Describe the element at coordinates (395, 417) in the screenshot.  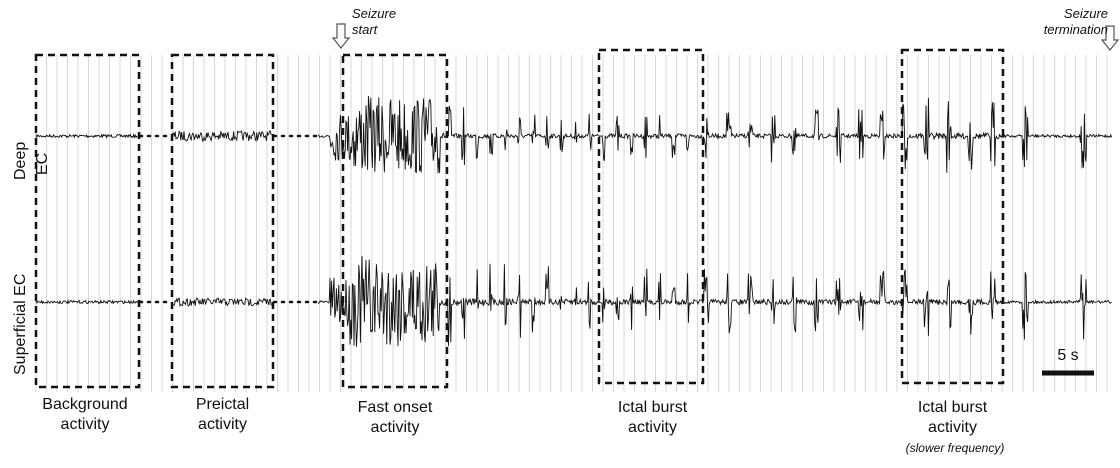
I see `box-label-fast-onset: Fast onset activity` at that location.